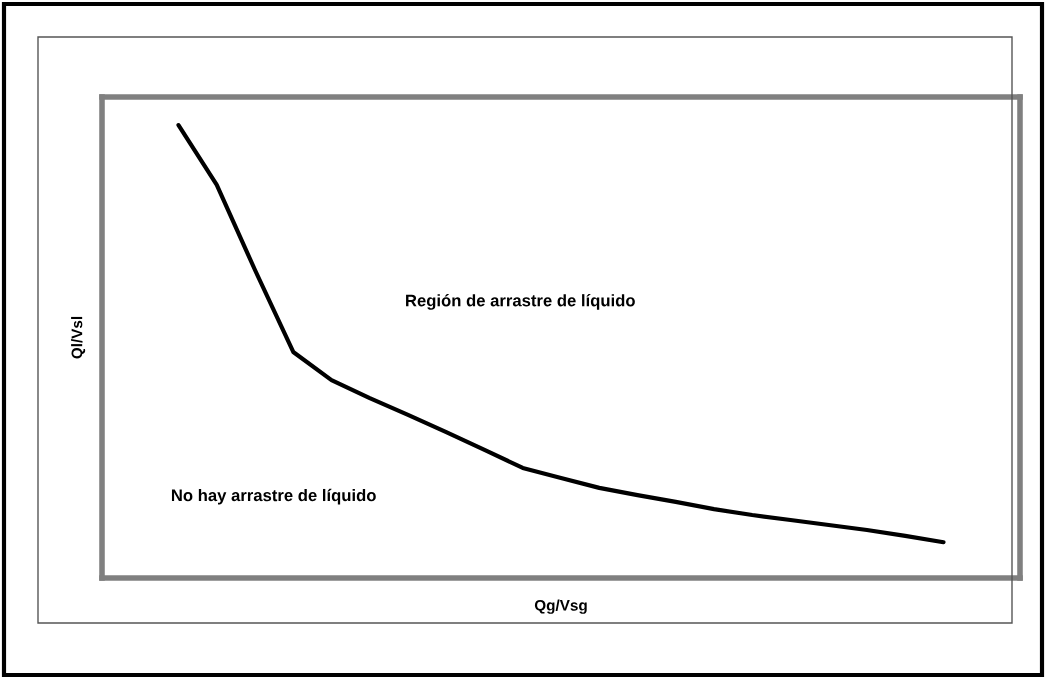 The width and height of the screenshot is (1046, 679). What do you see at coordinates (560, 606) in the screenshot?
I see `x-axis-title: Qg/Vsg` at bounding box center [560, 606].